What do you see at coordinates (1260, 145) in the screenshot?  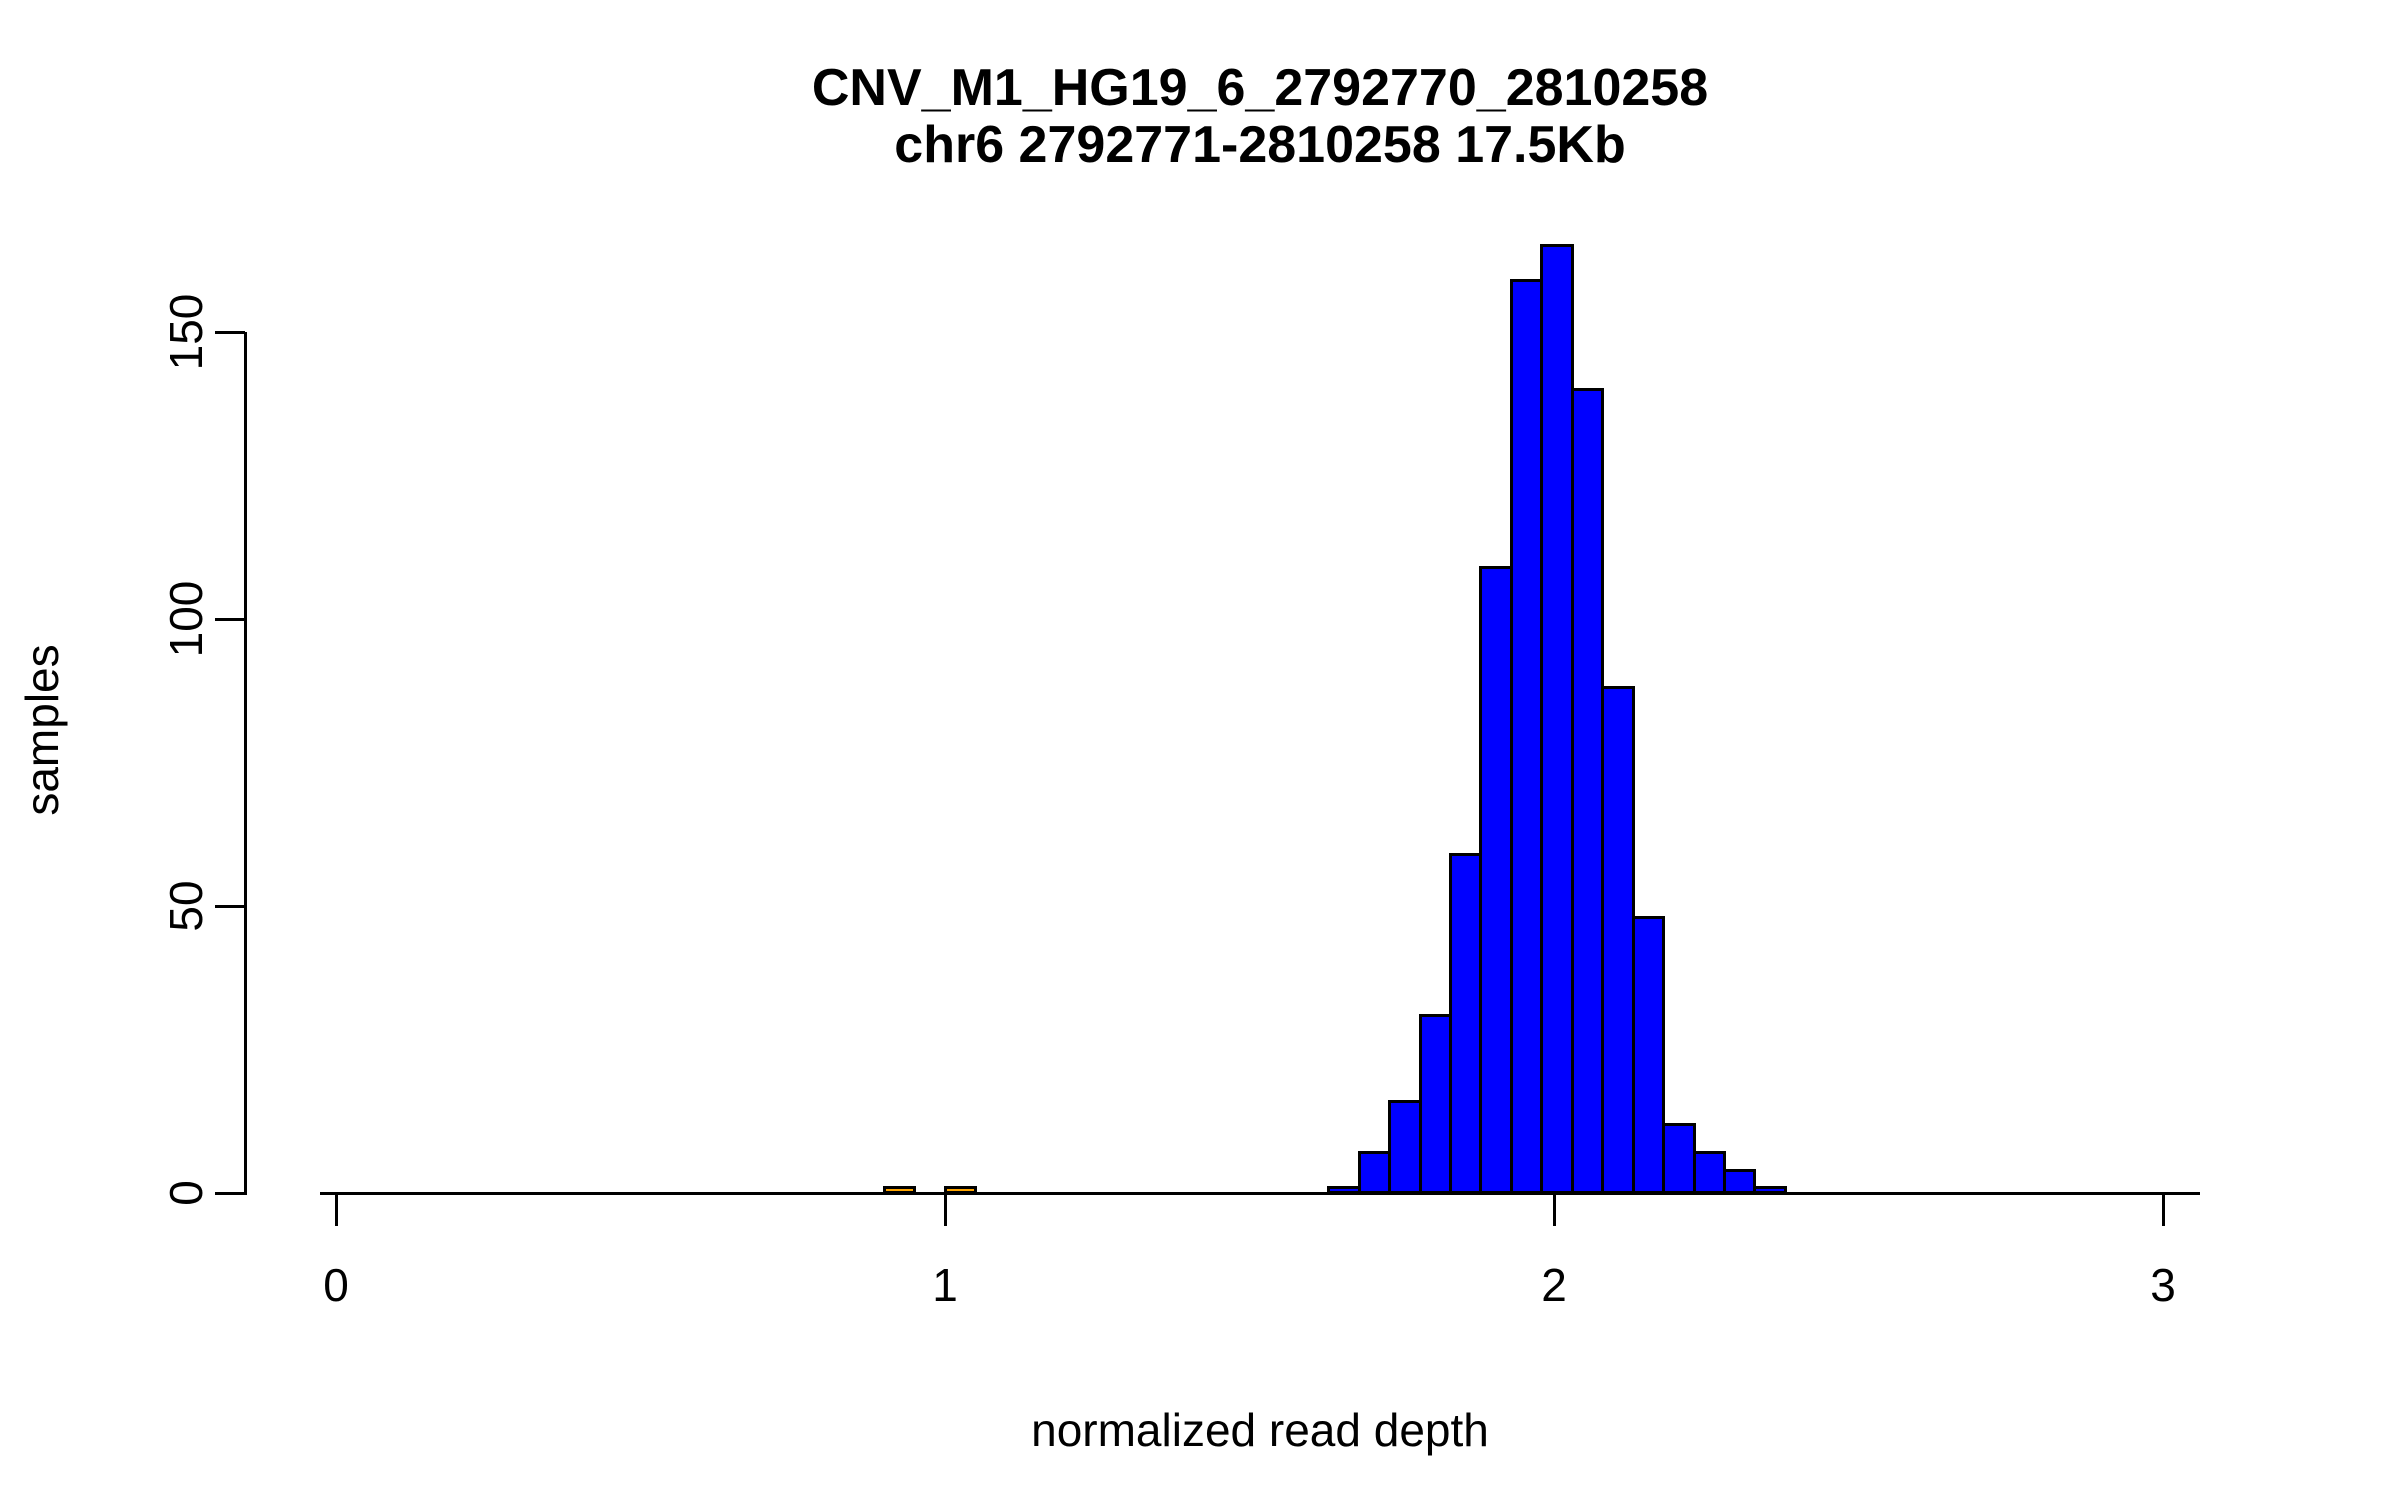 I see `chart-title-line2: chr6 2792771-2810258 17.5Kb` at bounding box center [1260, 145].